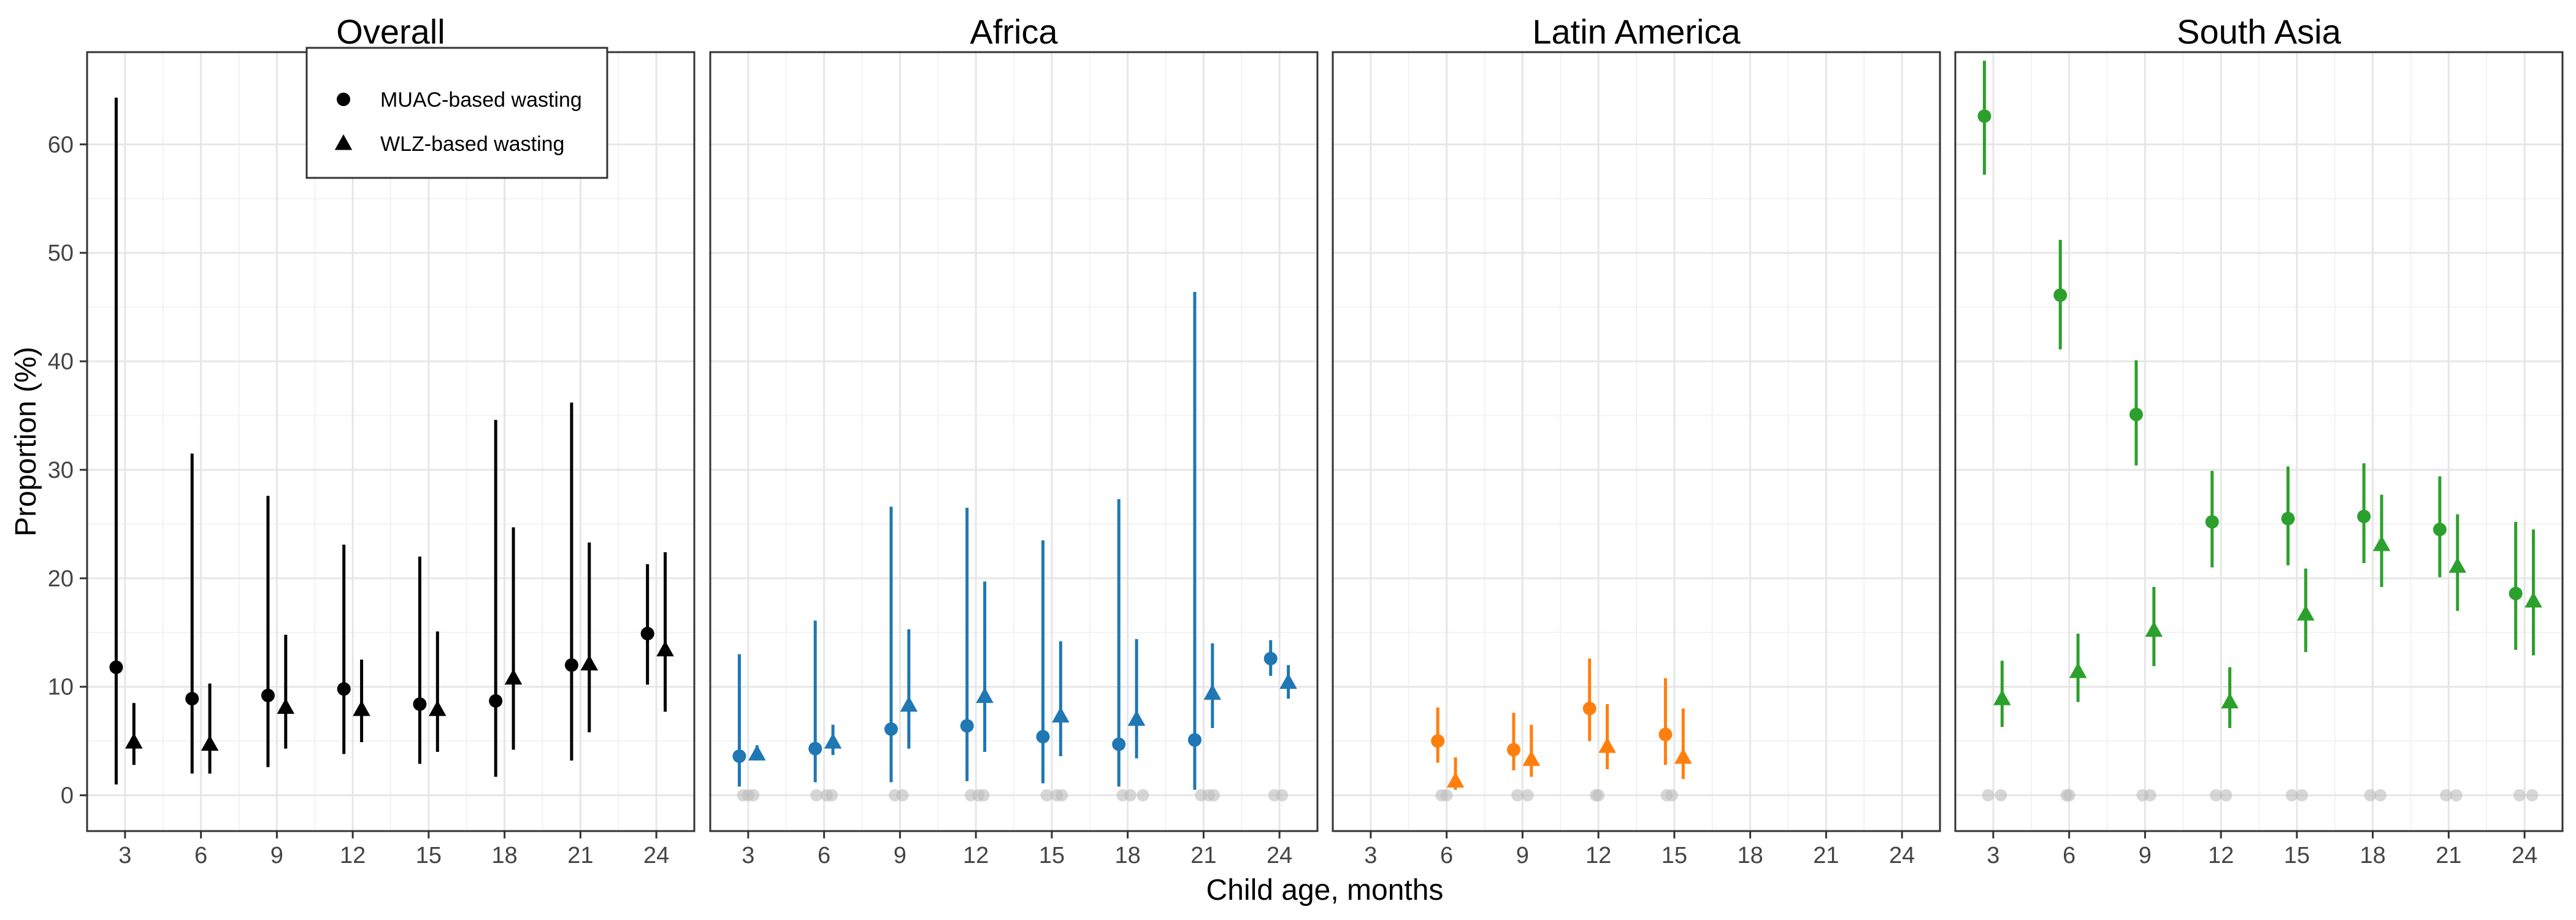 This screenshot has width=2576, height=920. Describe the element at coordinates (343, 99) in the screenshot. I see `legend-circle-key` at that location.